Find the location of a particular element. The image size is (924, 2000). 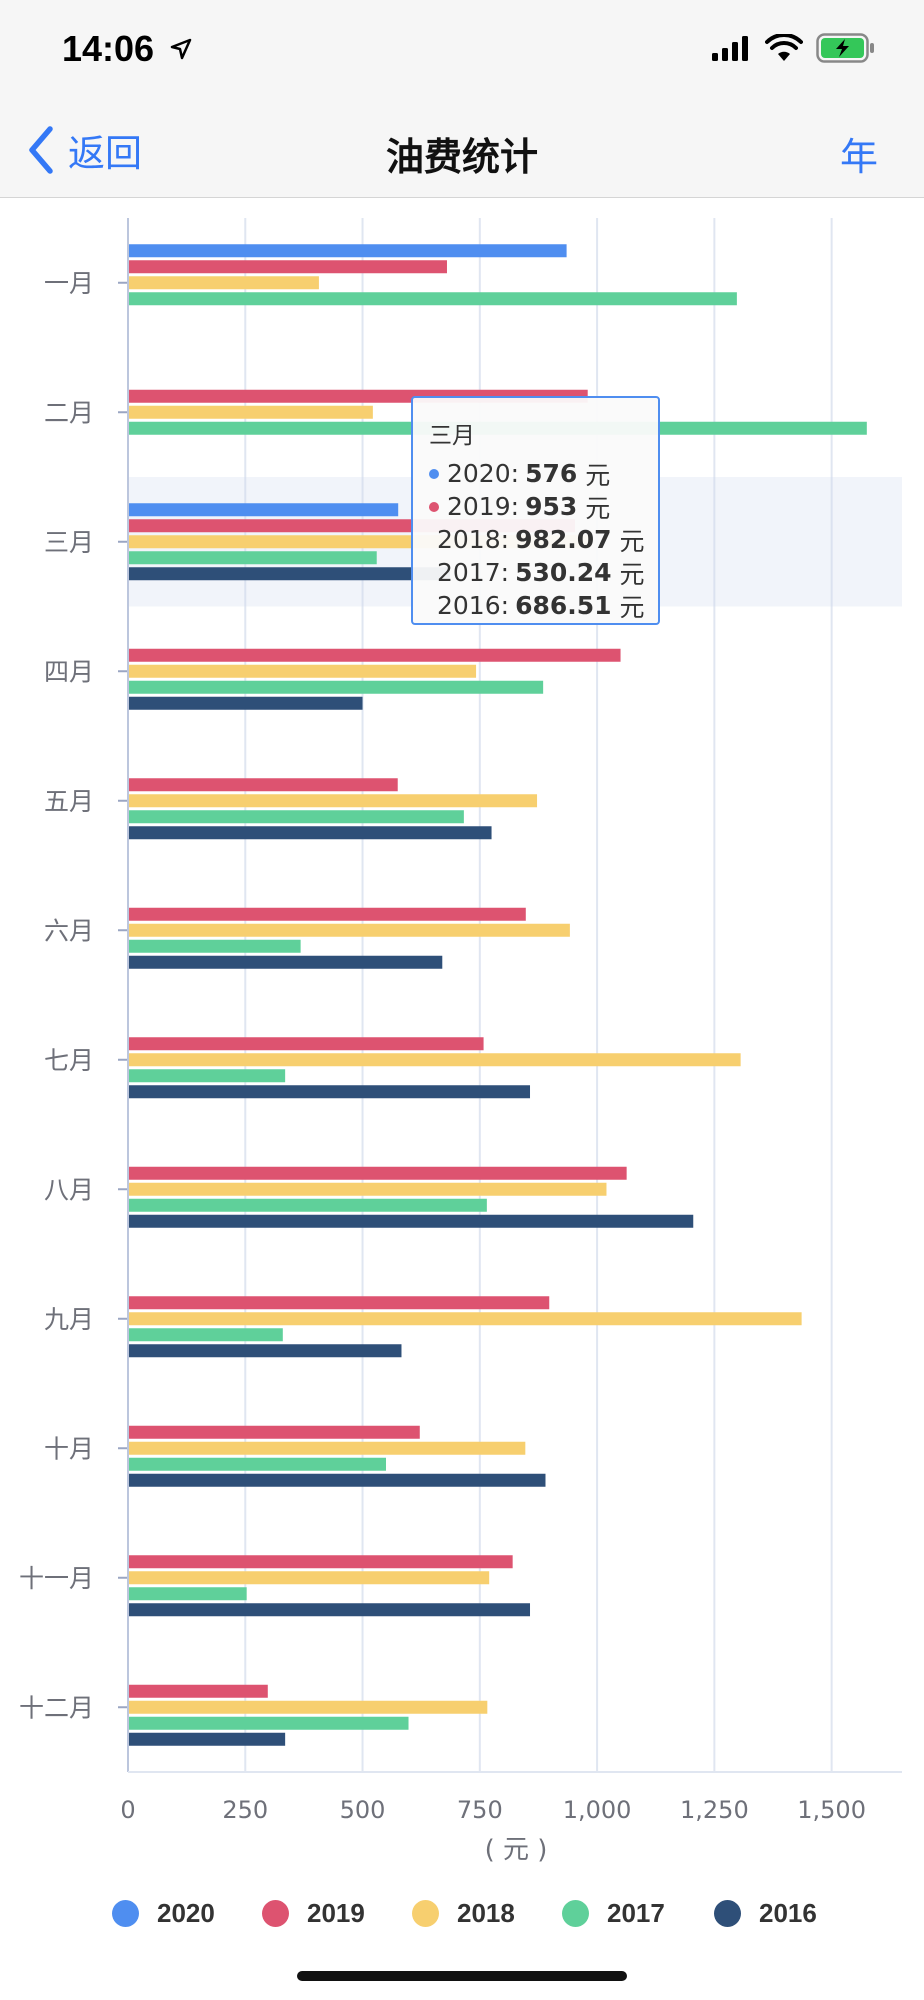

legend-item-2019: 2019 is located at coordinates (313, 1913).